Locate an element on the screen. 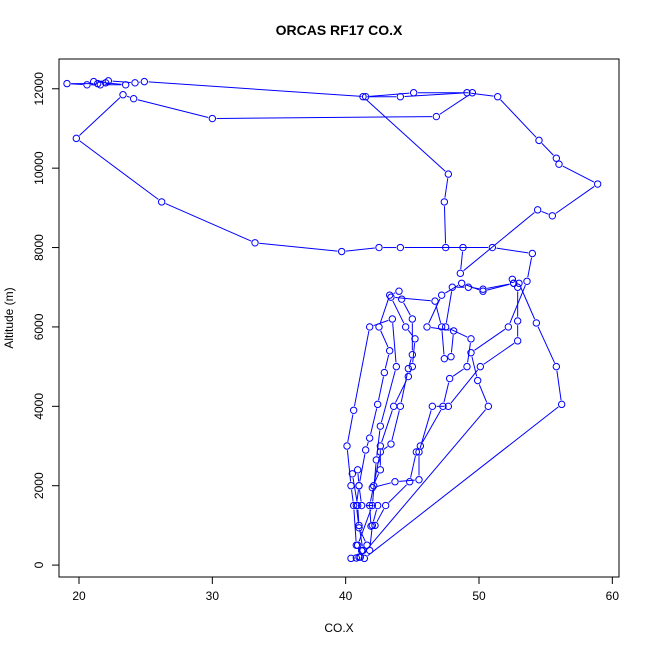  y-tick-label: 0 is located at coordinates (39, 564).